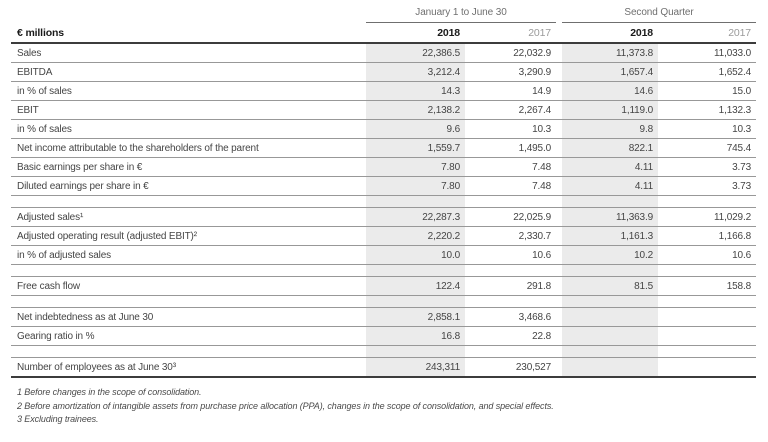 The image size is (768, 442). I want to click on row-label: Gearing ratio in %, so click(56, 336).